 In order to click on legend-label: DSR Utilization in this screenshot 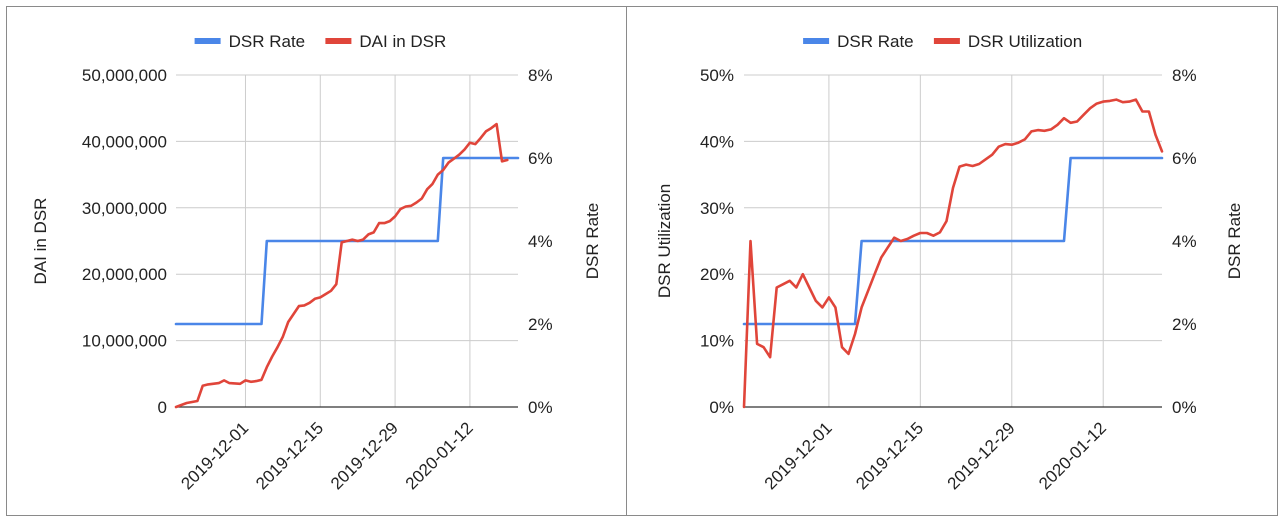, I will do `click(1025, 41)`.